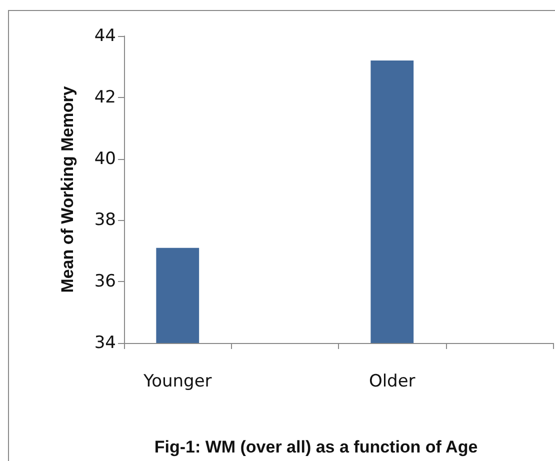  What do you see at coordinates (105, 343) in the screenshot?
I see `y-tick-label: 34` at bounding box center [105, 343].